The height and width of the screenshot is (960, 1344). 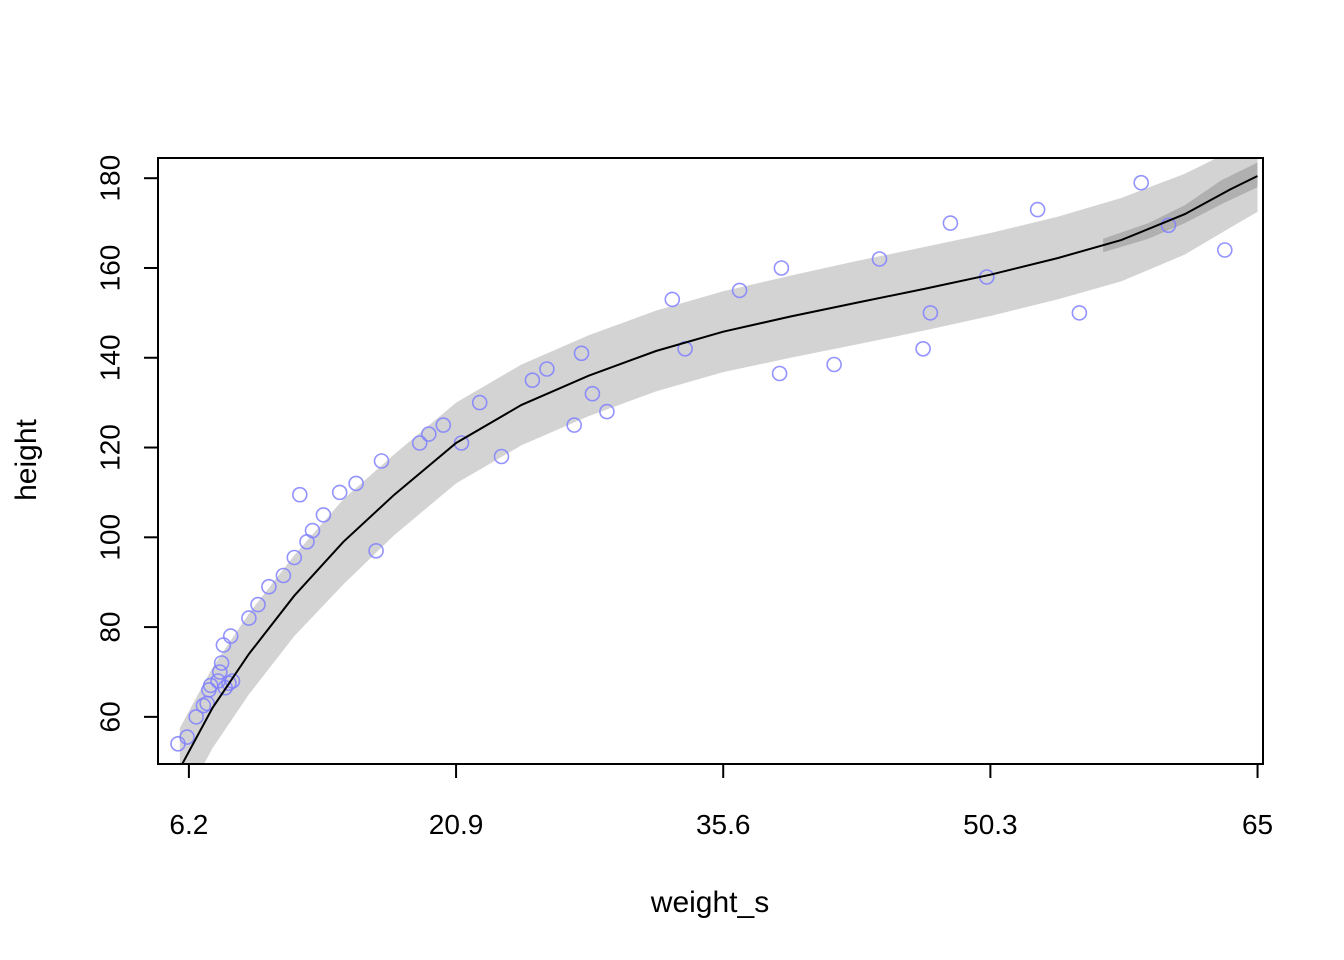 I want to click on x-tick-label: 6.2, so click(x=188, y=824).